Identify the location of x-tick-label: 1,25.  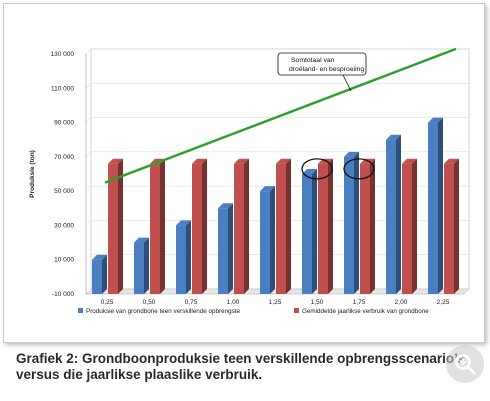
(275, 302).